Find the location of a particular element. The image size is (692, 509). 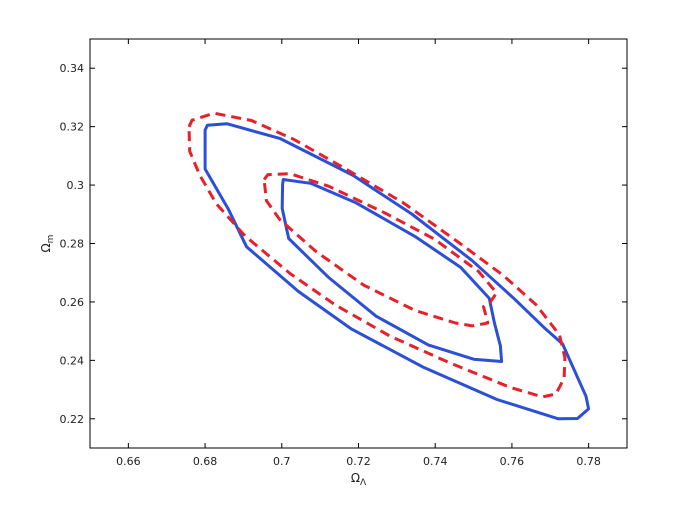

y-tick-label: 0.26 is located at coordinates (72, 302).